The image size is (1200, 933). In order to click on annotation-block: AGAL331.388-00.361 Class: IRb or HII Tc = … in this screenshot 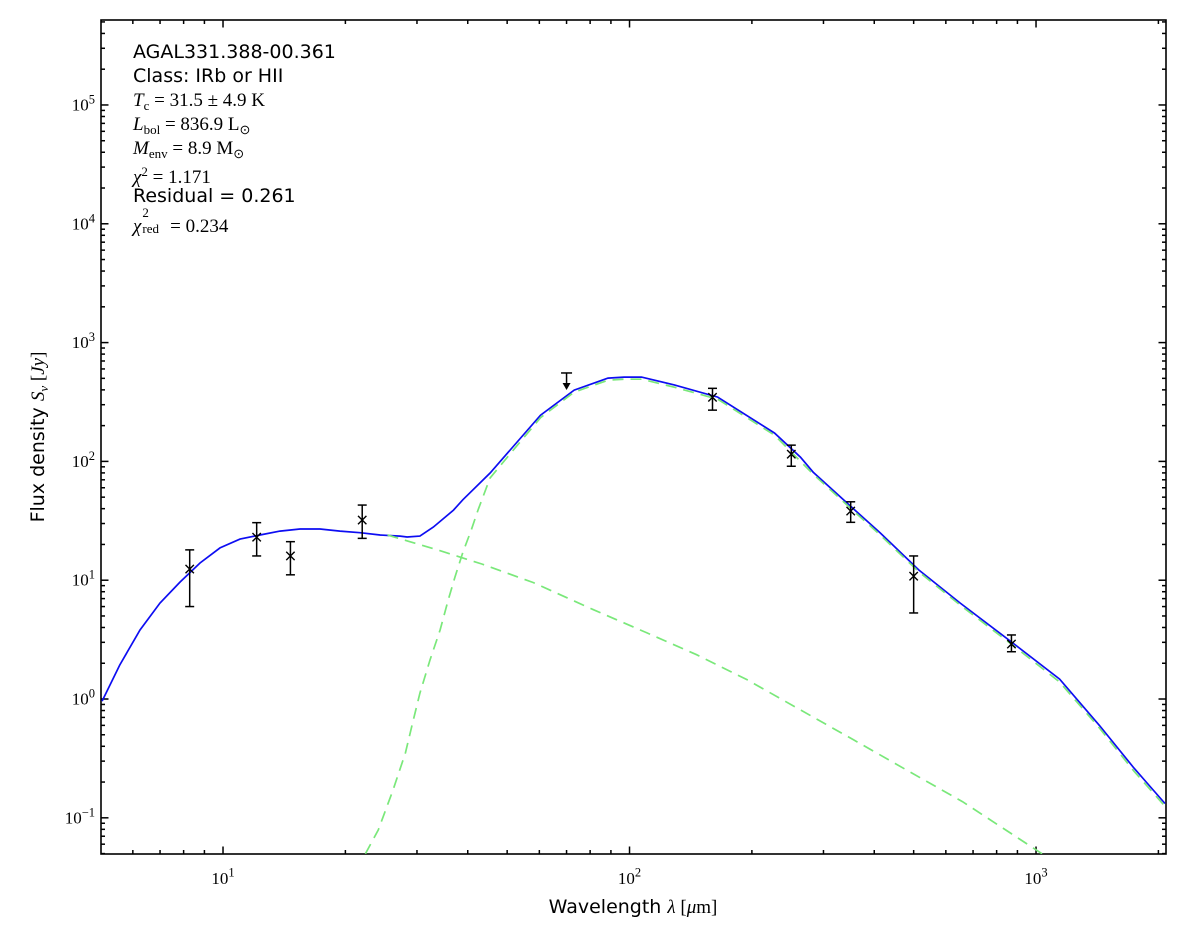, I will do `click(234, 138)`.